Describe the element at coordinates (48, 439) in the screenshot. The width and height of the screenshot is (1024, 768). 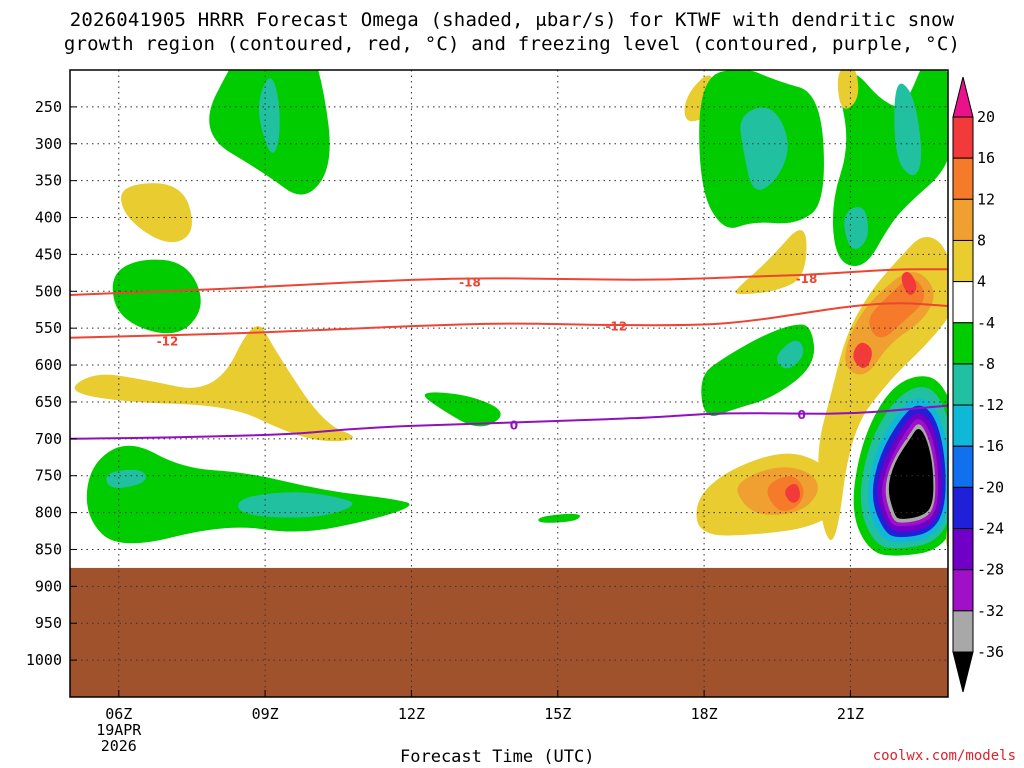
I see `y-tick-label-700: 700` at that location.